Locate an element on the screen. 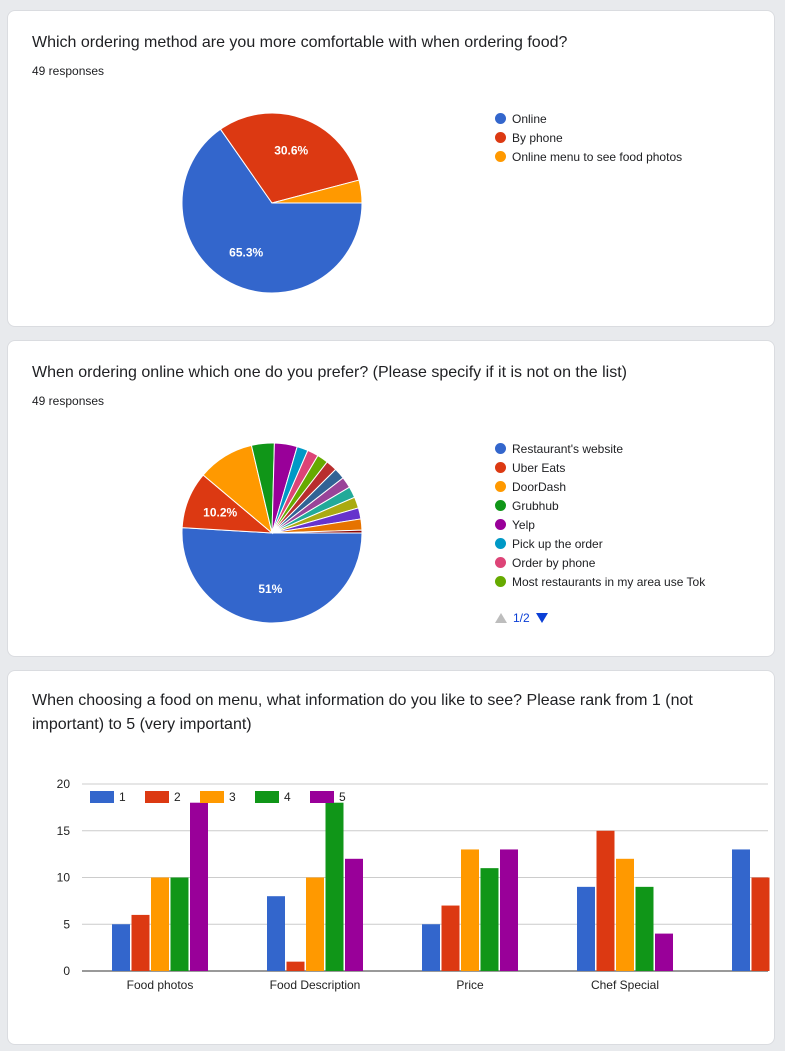 The image size is (785, 1051). legend-label: Yelp is located at coordinates (523, 524).